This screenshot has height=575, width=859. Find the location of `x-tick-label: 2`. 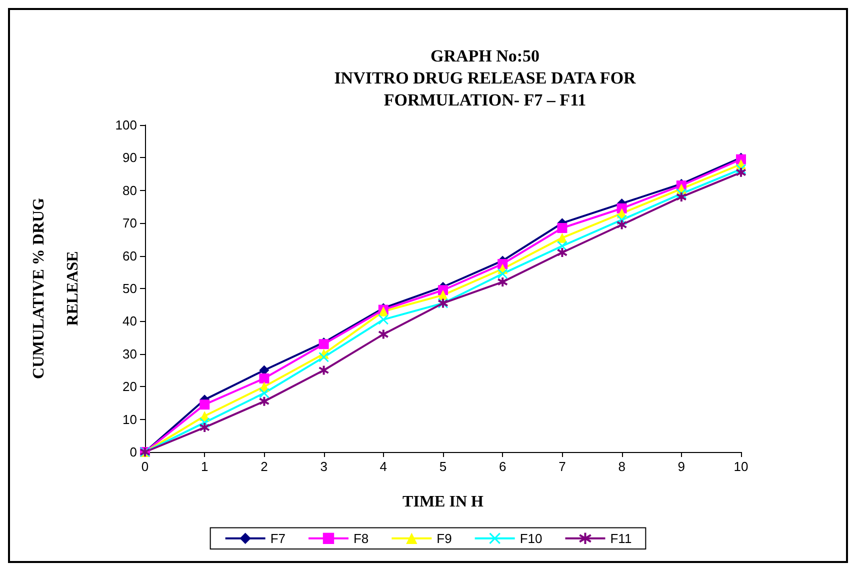

x-tick-label: 2 is located at coordinates (264, 466).